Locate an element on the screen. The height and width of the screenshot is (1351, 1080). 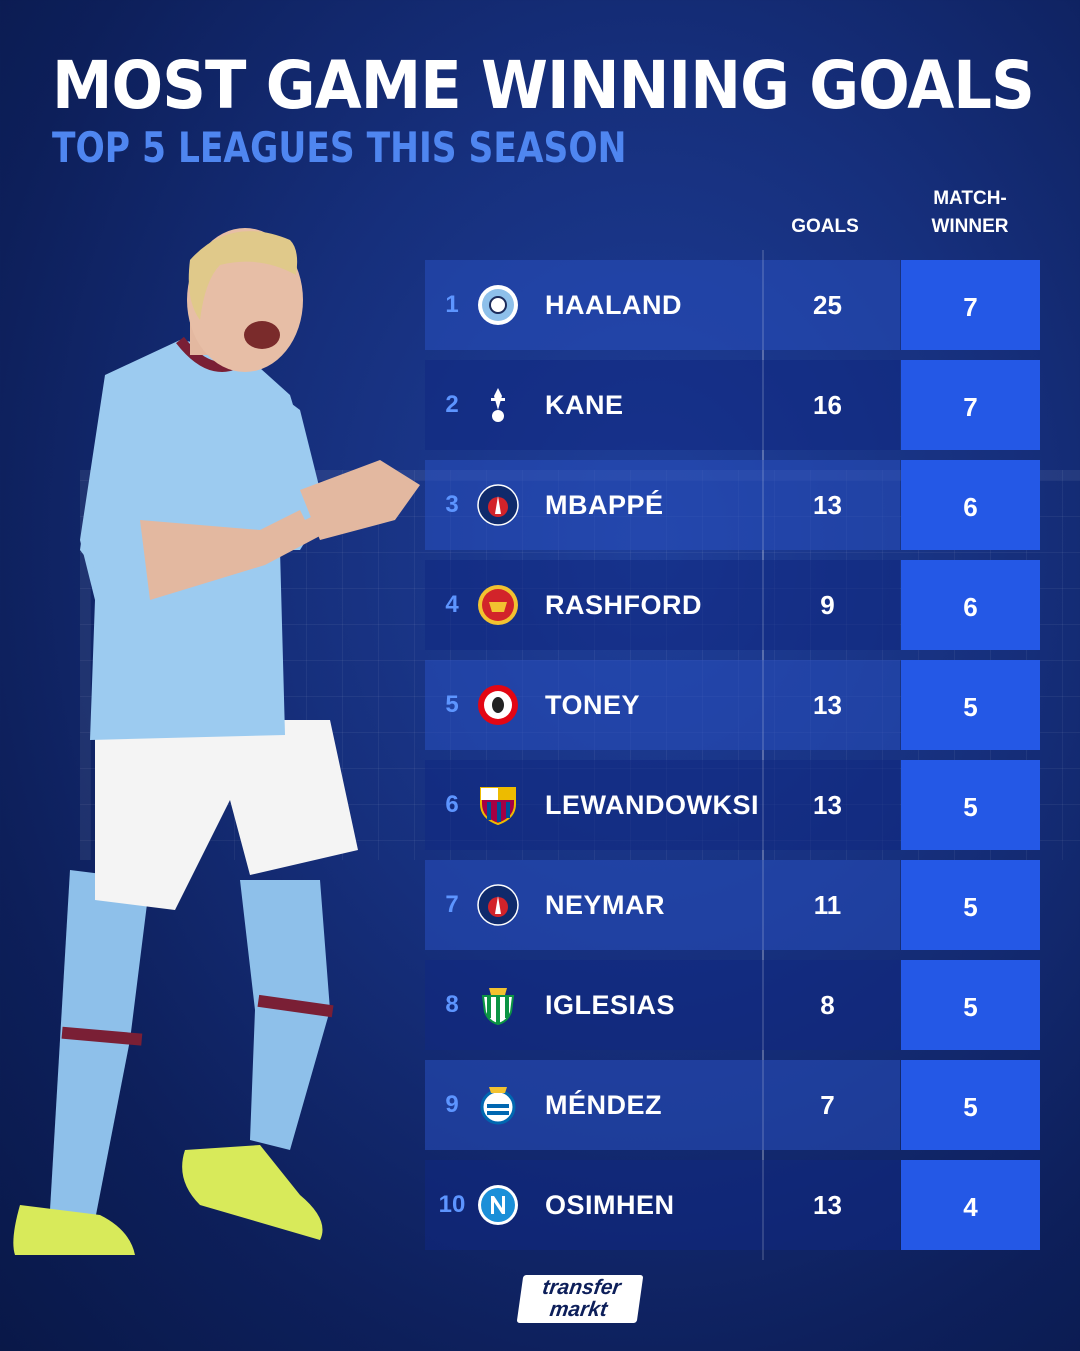
player-name: TONEY is located at coordinates (593, 705).